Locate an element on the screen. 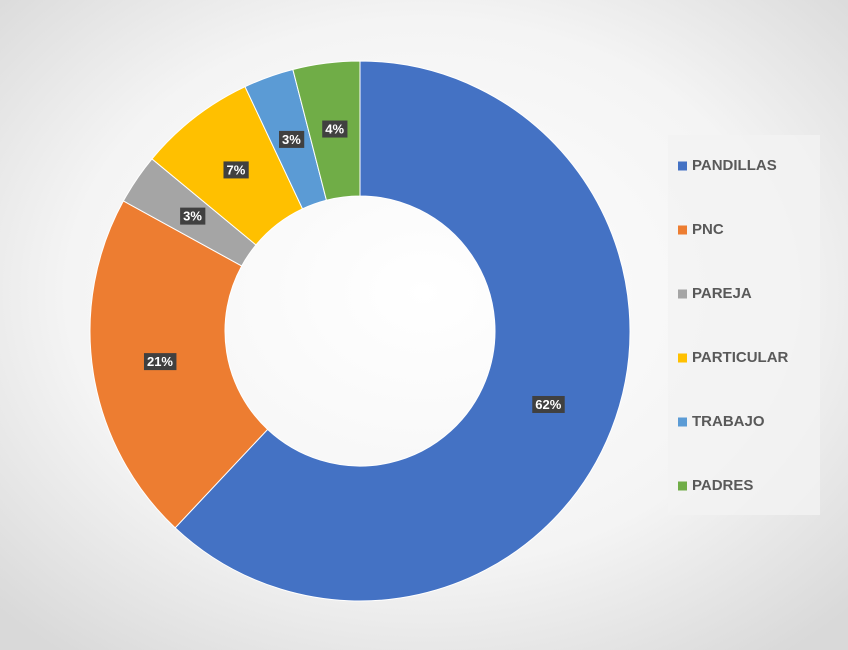 This screenshot has height=650, width=848. legend-label: TRABAJO is located at coordinates (728, 421).